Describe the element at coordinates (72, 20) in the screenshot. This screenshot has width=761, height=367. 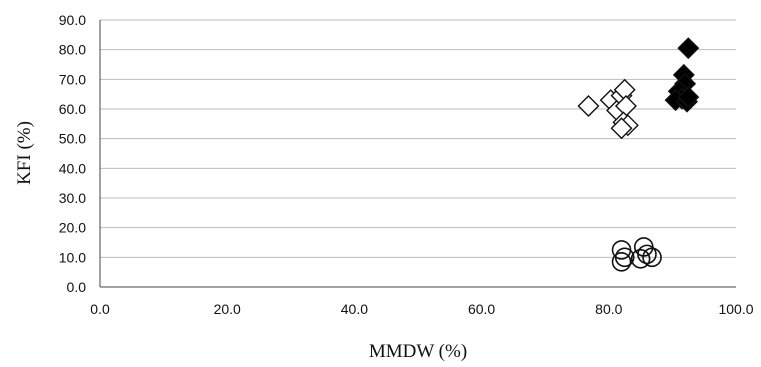
I see `y-tick-label: 90.0` at that location.